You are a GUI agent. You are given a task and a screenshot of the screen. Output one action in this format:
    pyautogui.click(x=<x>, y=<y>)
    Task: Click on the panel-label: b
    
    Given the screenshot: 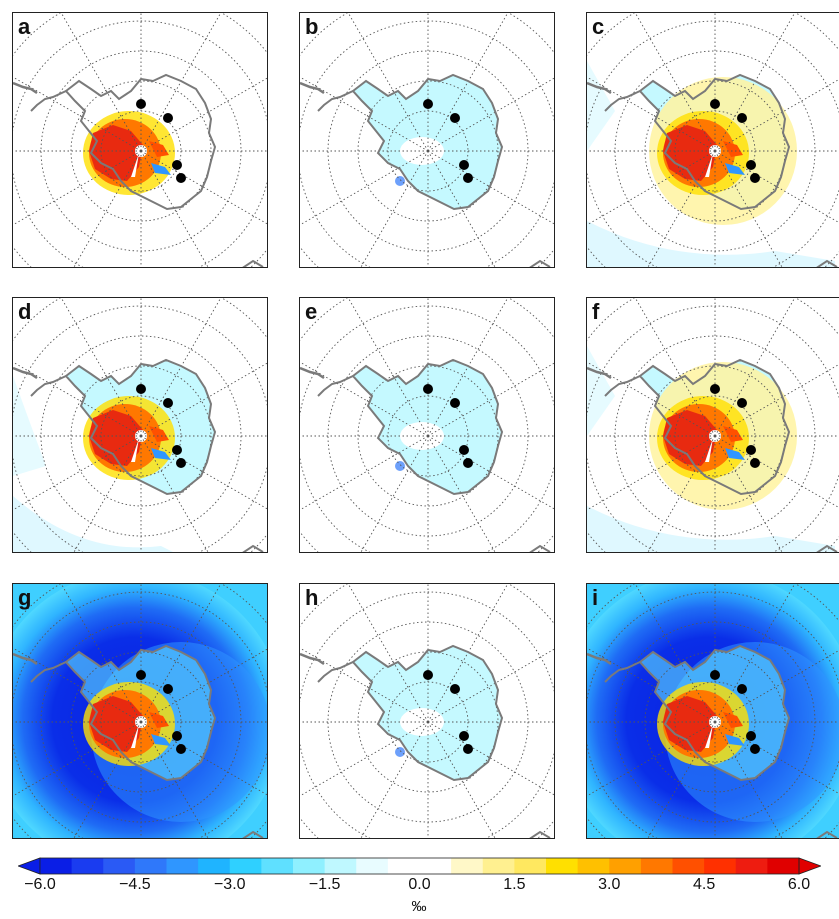 What is the action you would take?
    pyautogui.click(x=312, y=26)
    